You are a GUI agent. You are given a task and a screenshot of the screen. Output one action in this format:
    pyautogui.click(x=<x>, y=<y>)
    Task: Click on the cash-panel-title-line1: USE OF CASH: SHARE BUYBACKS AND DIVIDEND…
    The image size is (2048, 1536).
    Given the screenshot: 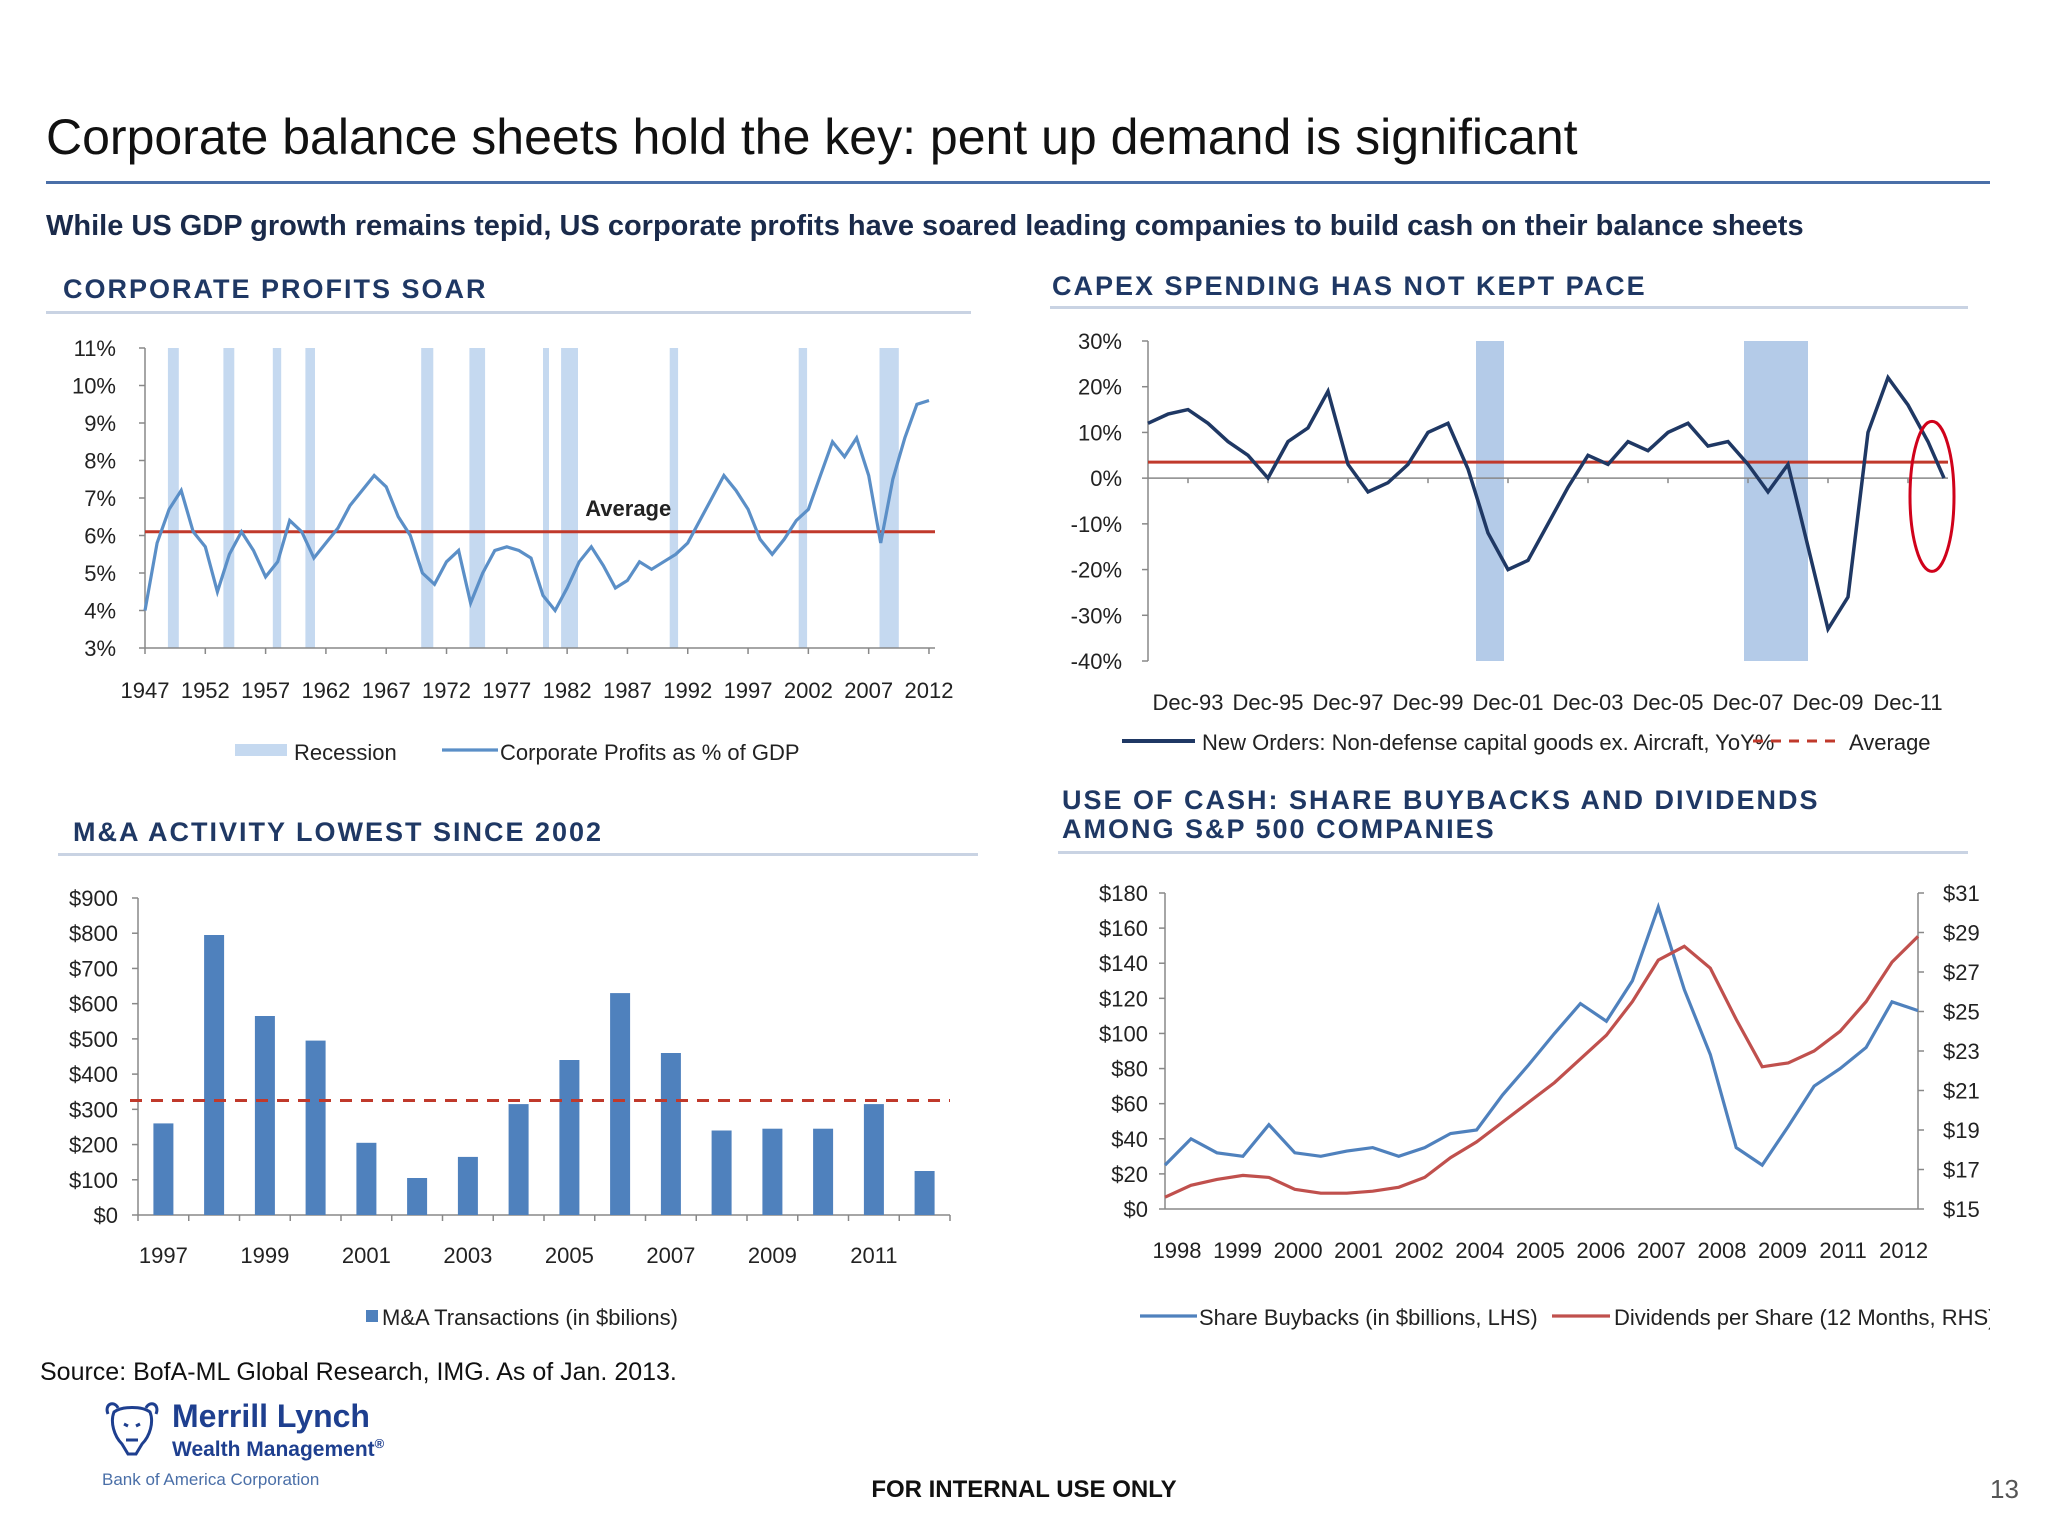 What is the action you would take?
    pyautogui.click(x=1441, y=800)
    